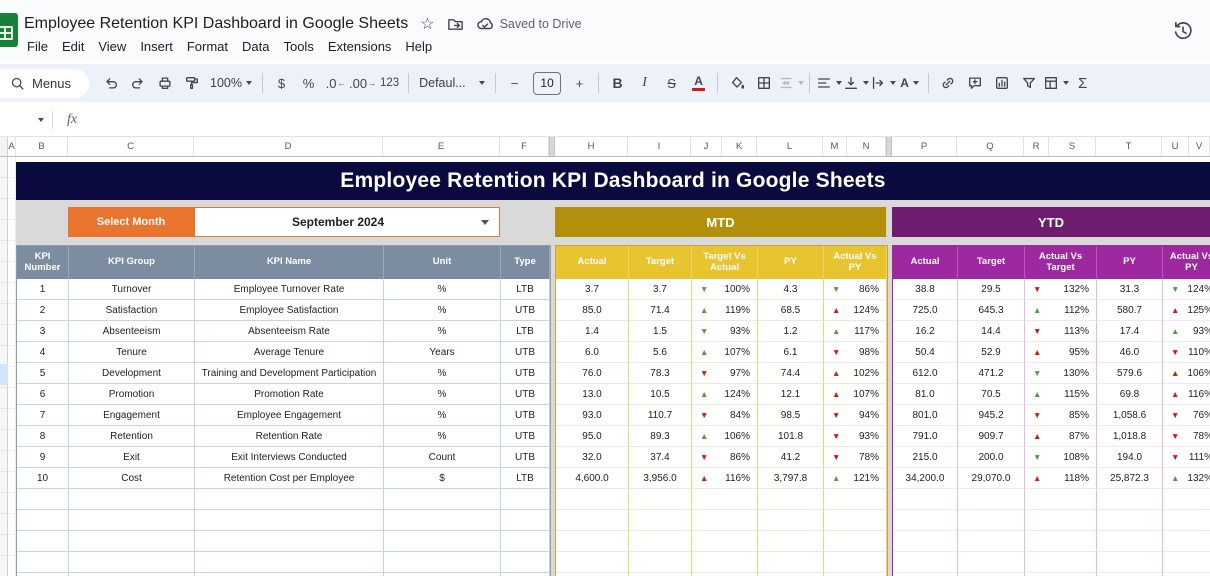  What do you see at coordinates (592, 352) in the screenshot?
I see `mtd-actual: 6.0` at bounding box center [592, 352].